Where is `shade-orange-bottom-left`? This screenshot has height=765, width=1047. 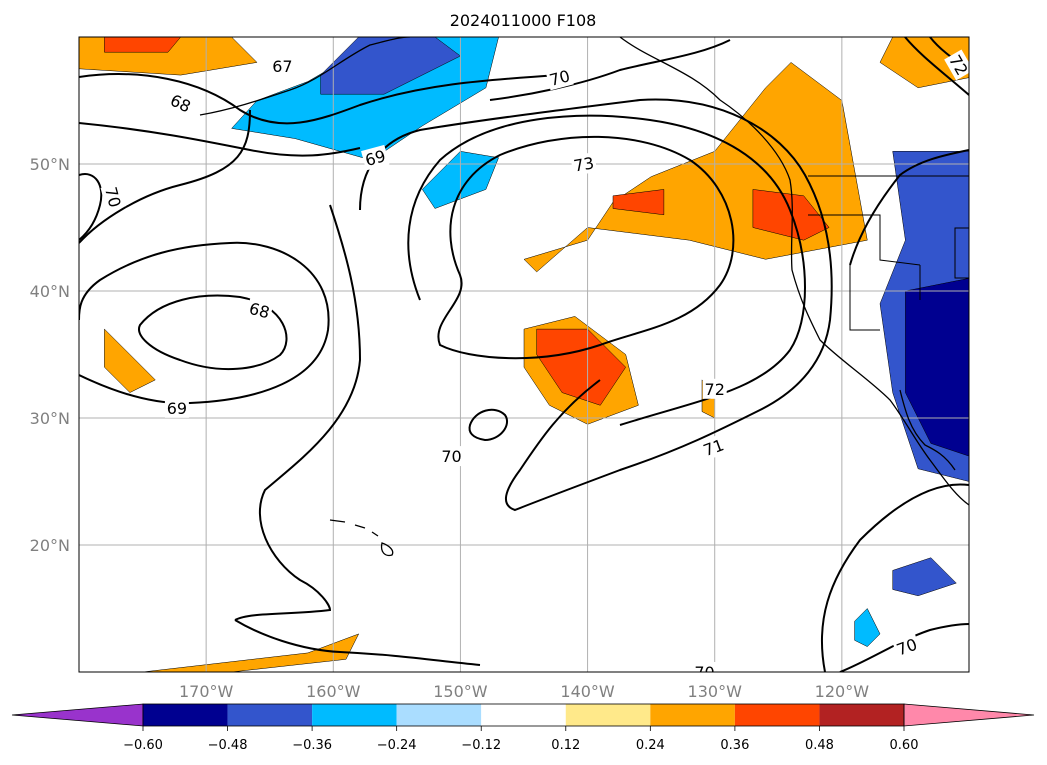 shade-orange-bottom-left is located at coordinates (251, 652).